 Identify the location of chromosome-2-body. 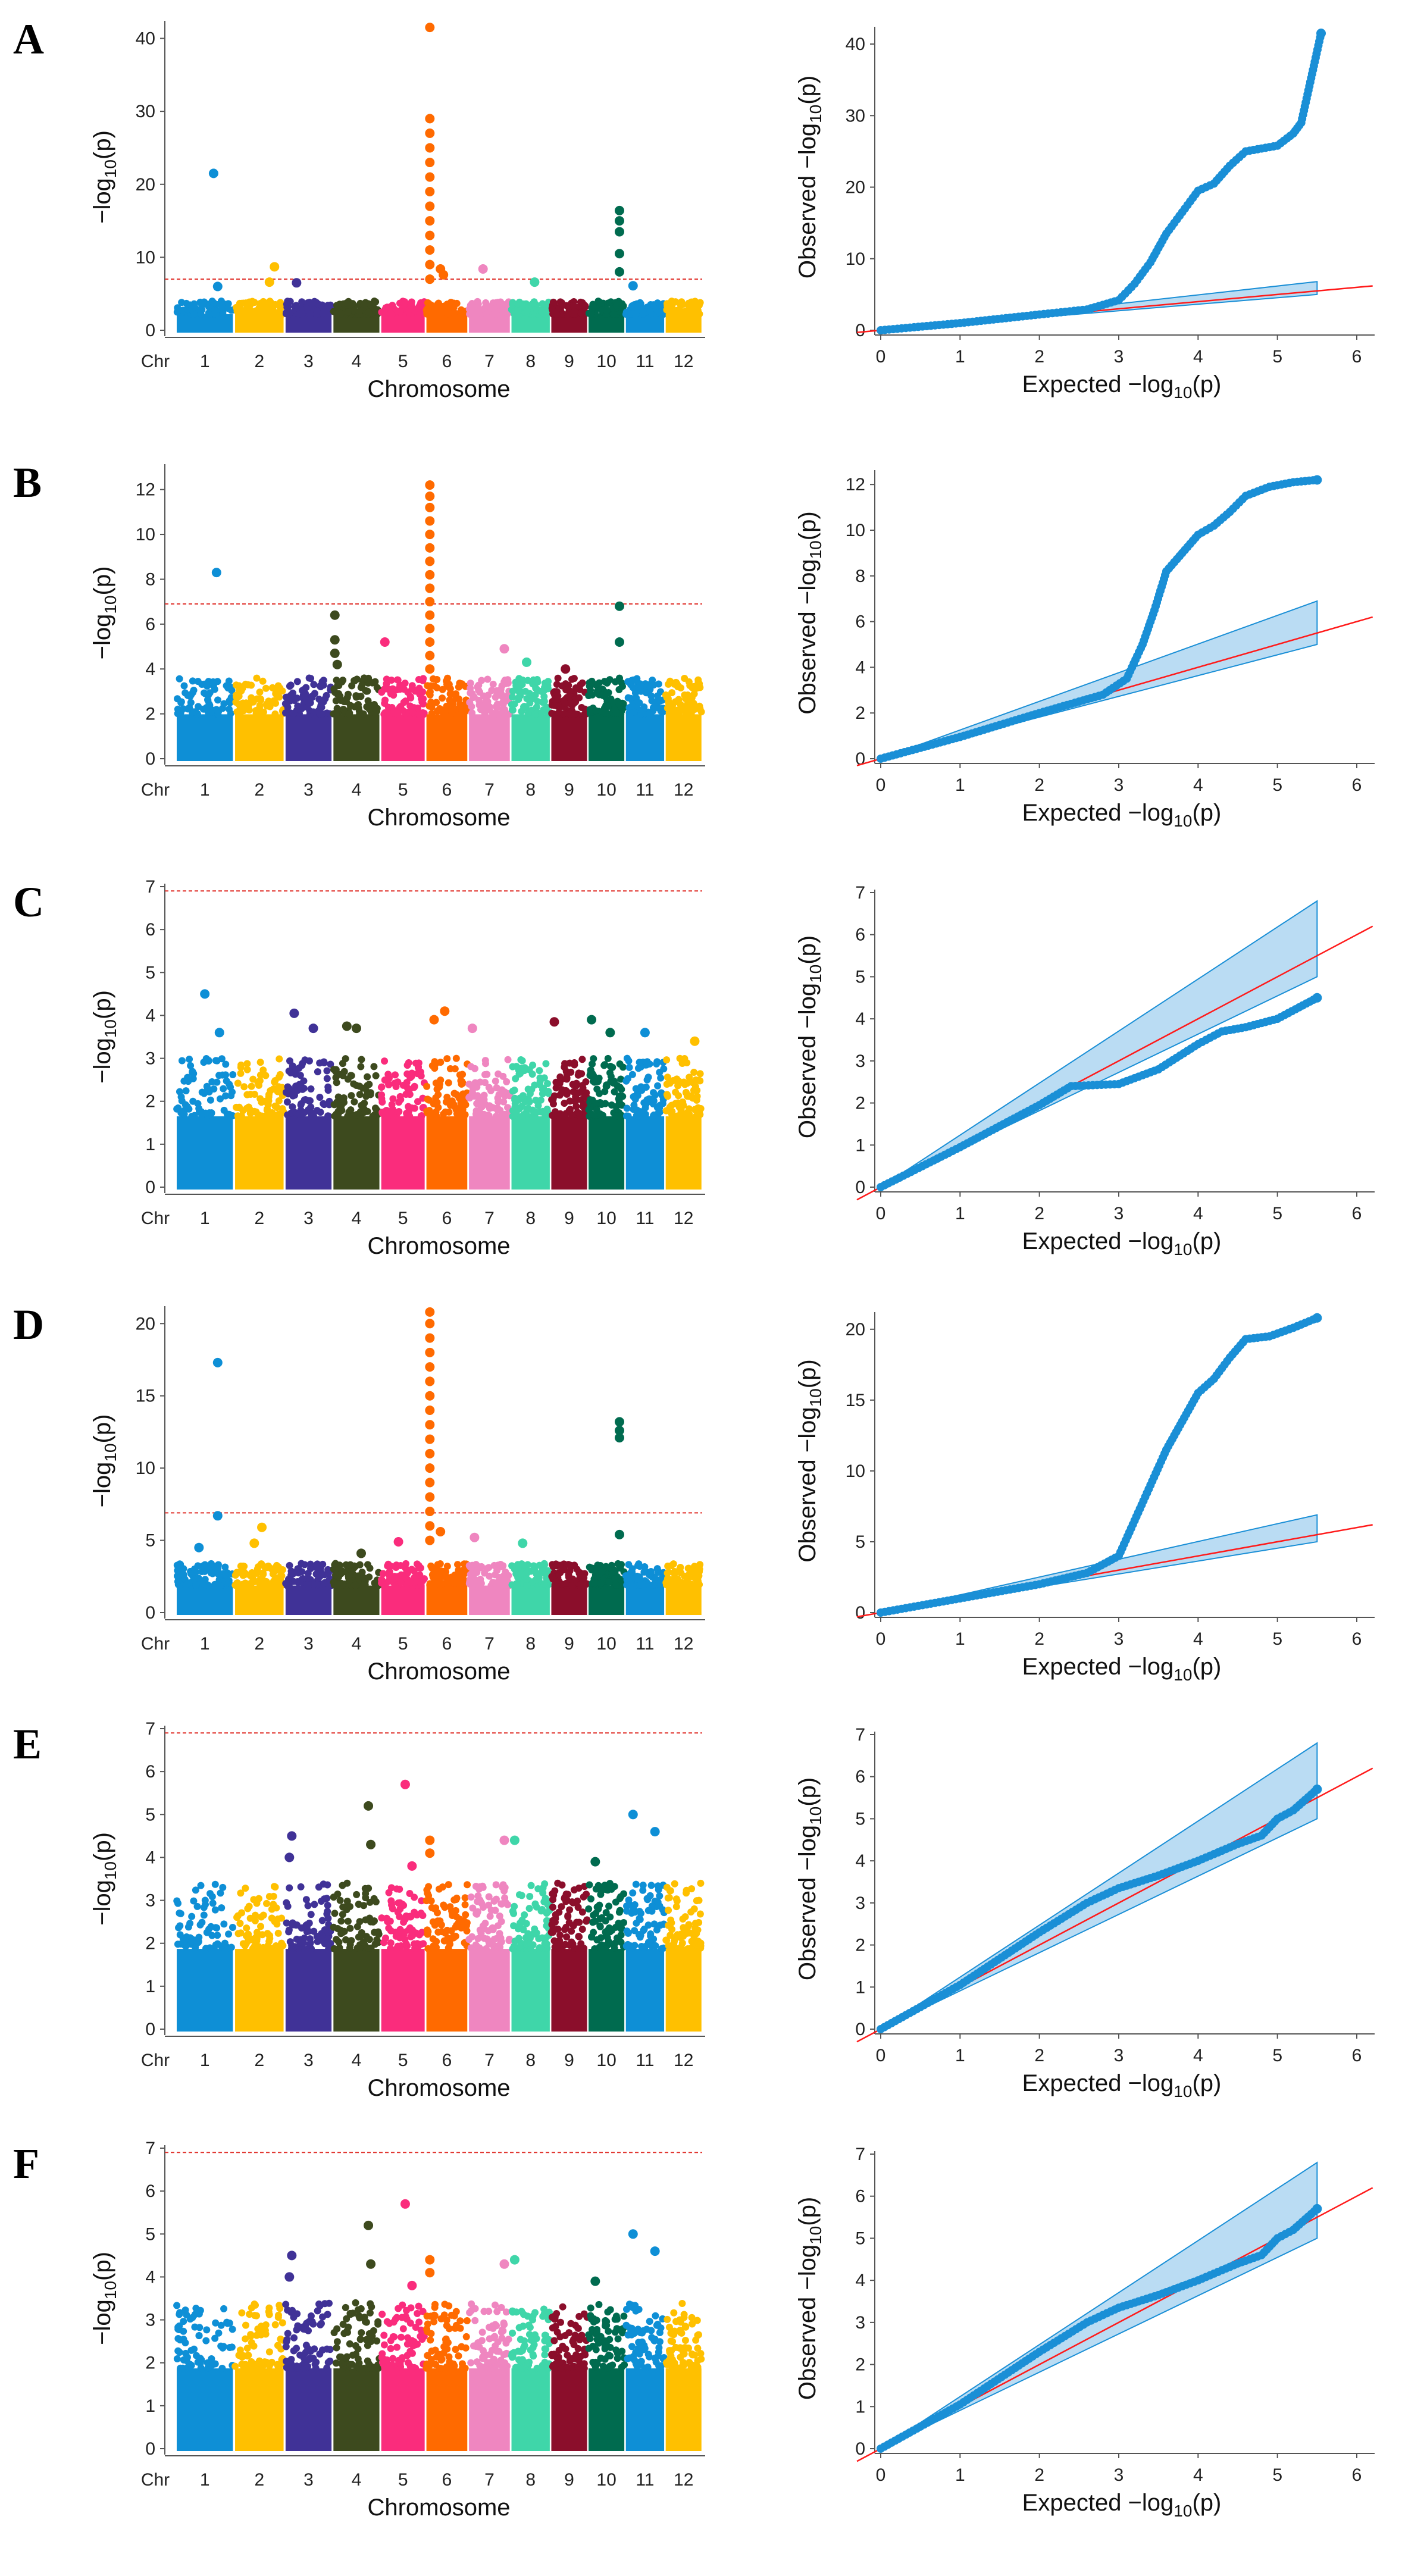
(259, 1153).